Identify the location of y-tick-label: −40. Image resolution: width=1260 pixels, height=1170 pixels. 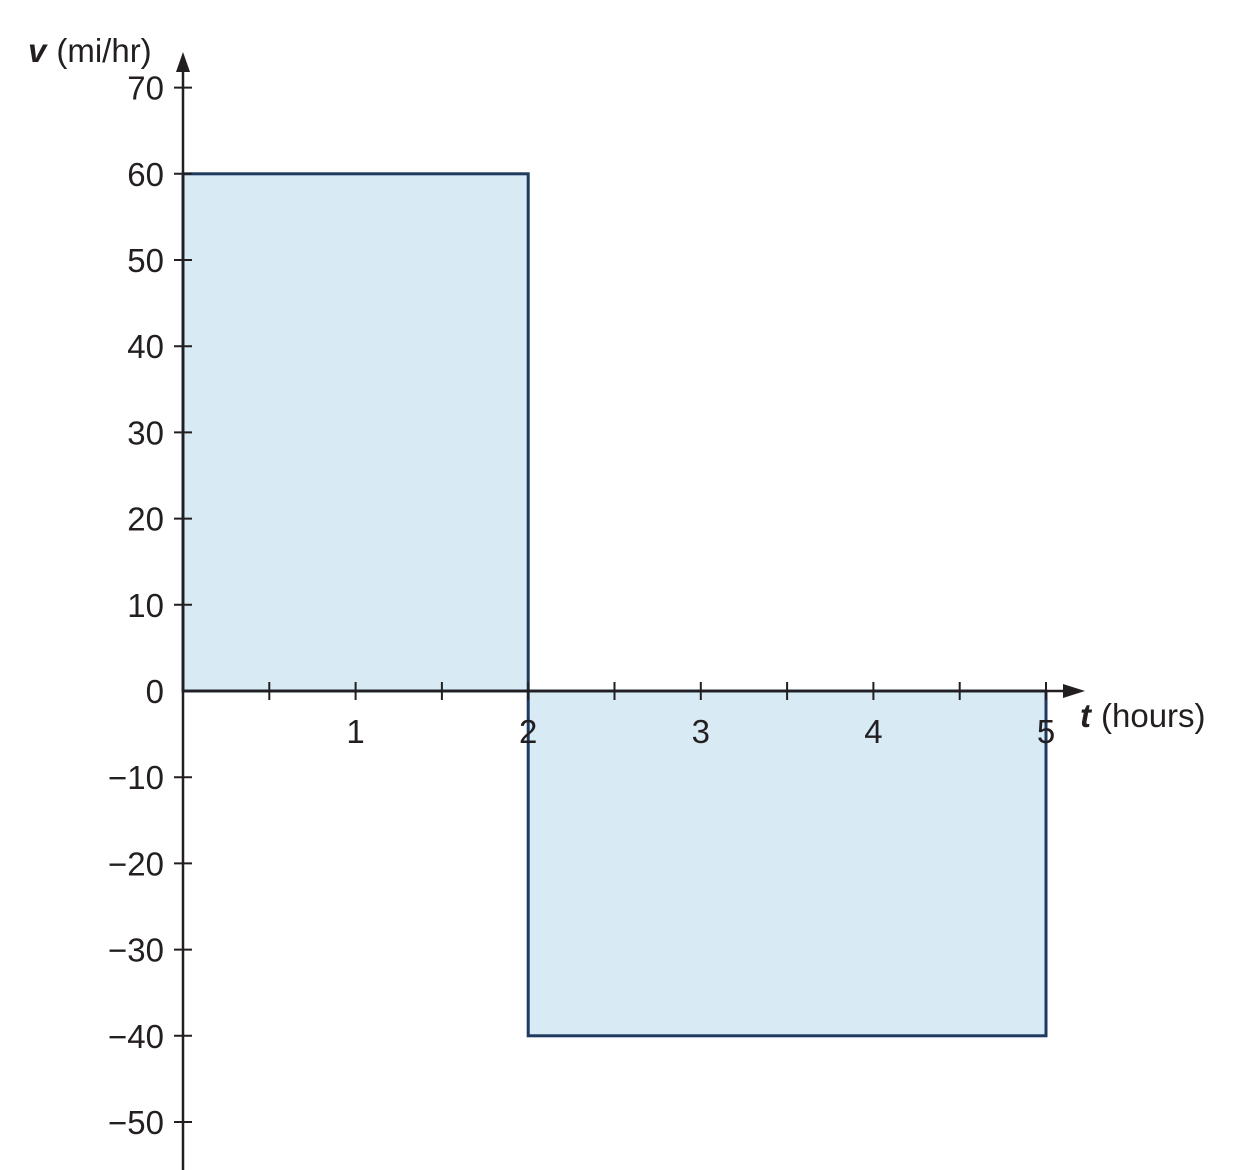
(136, 1036).